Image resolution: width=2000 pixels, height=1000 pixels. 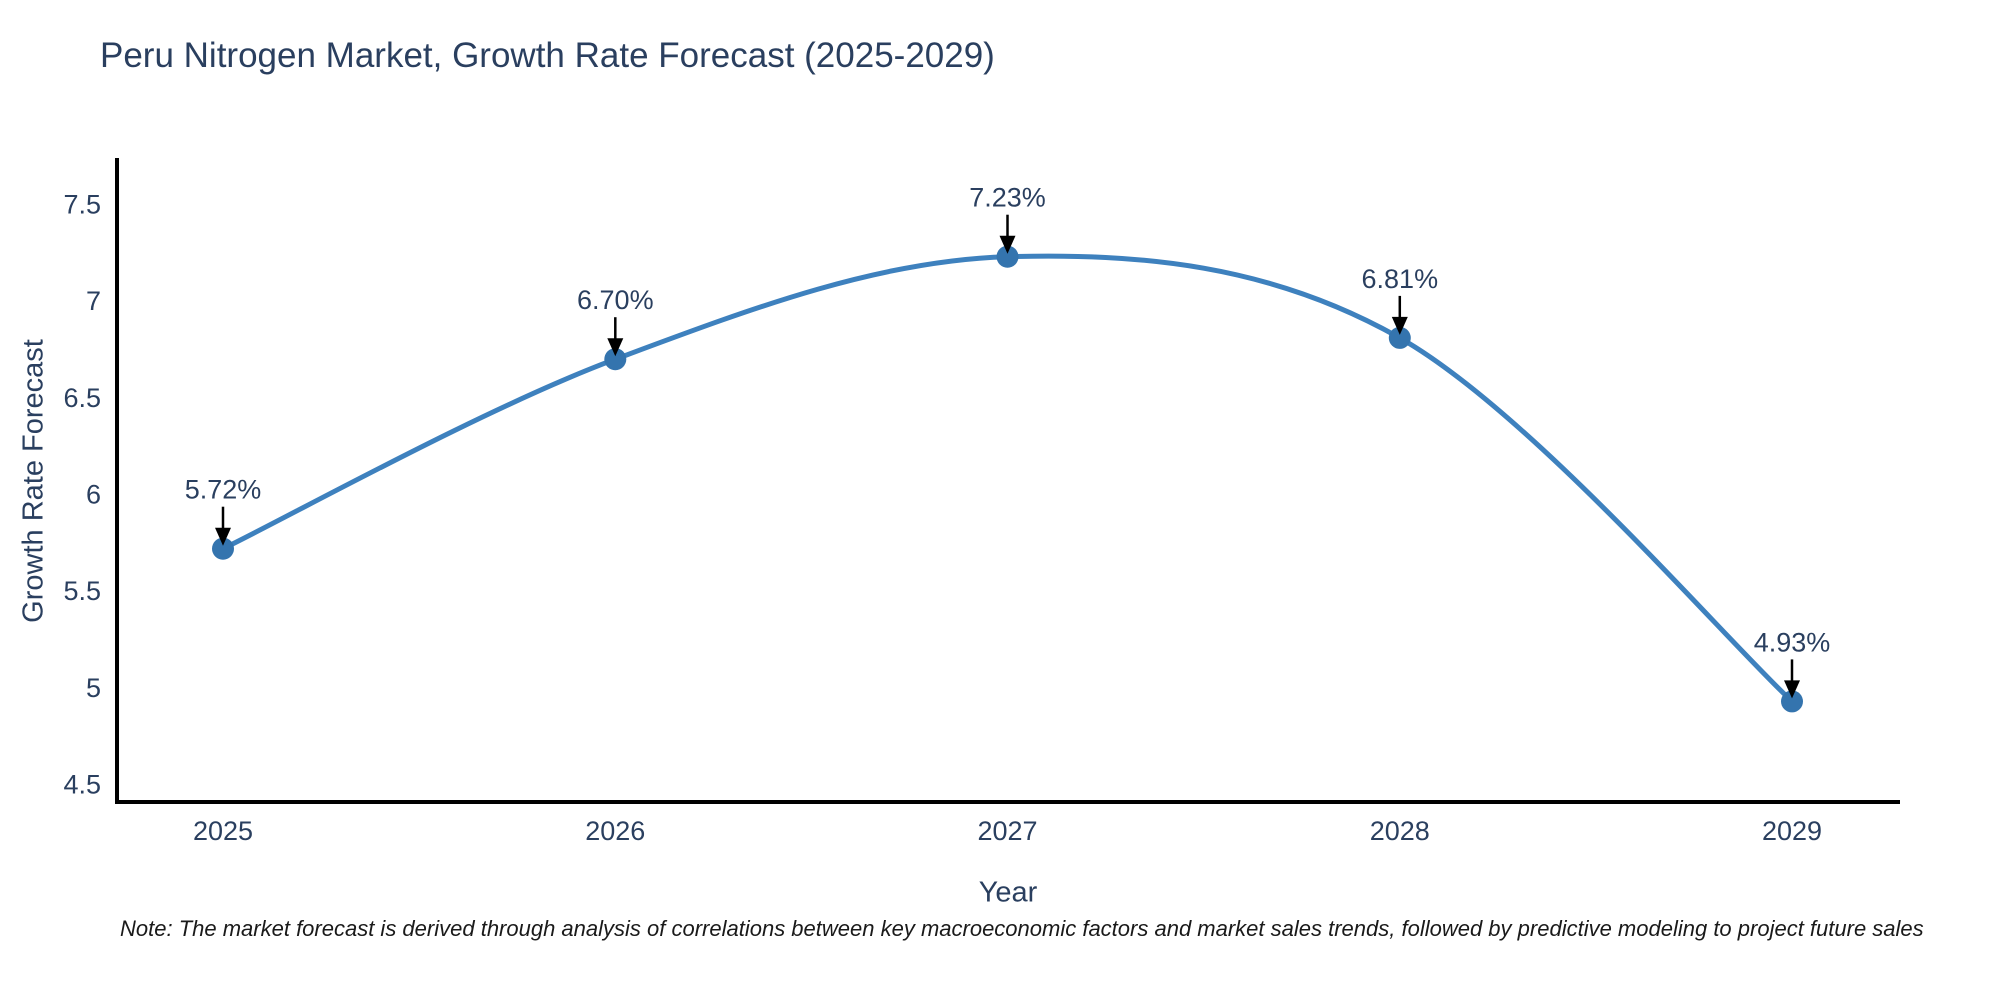 What do you see at coordinates (82, 591) in the screenshot?
I see `y-tick-label-5.5: 5.5` at bounding box center [82, 591].